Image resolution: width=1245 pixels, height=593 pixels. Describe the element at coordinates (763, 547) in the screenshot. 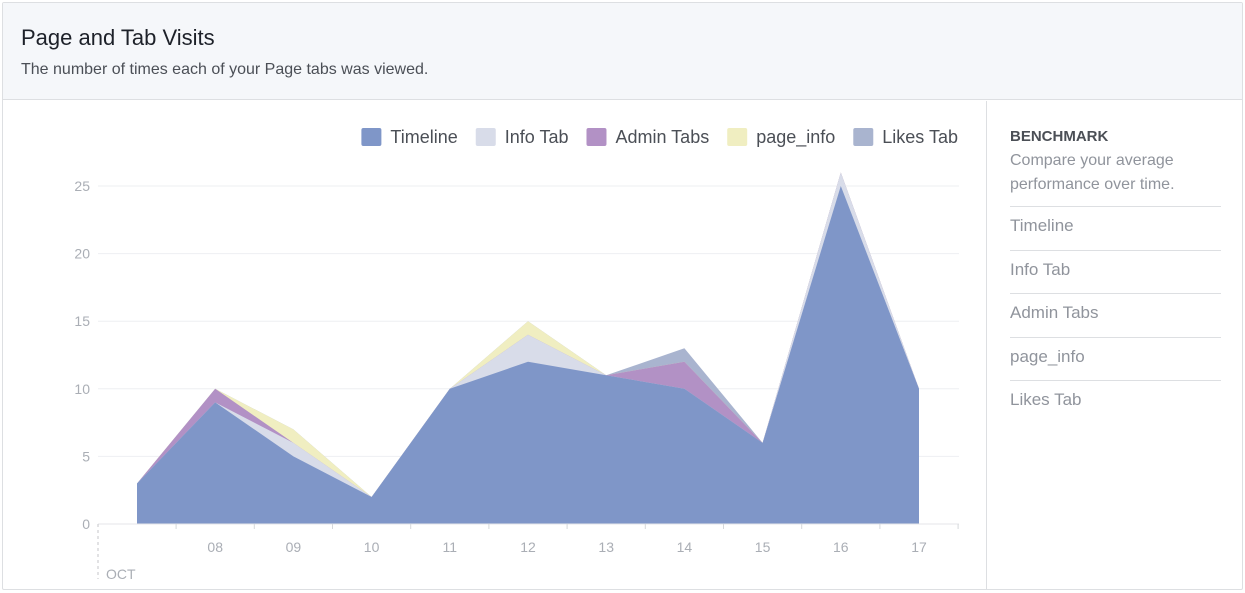

I see `x-tick-label: 15` at that location.